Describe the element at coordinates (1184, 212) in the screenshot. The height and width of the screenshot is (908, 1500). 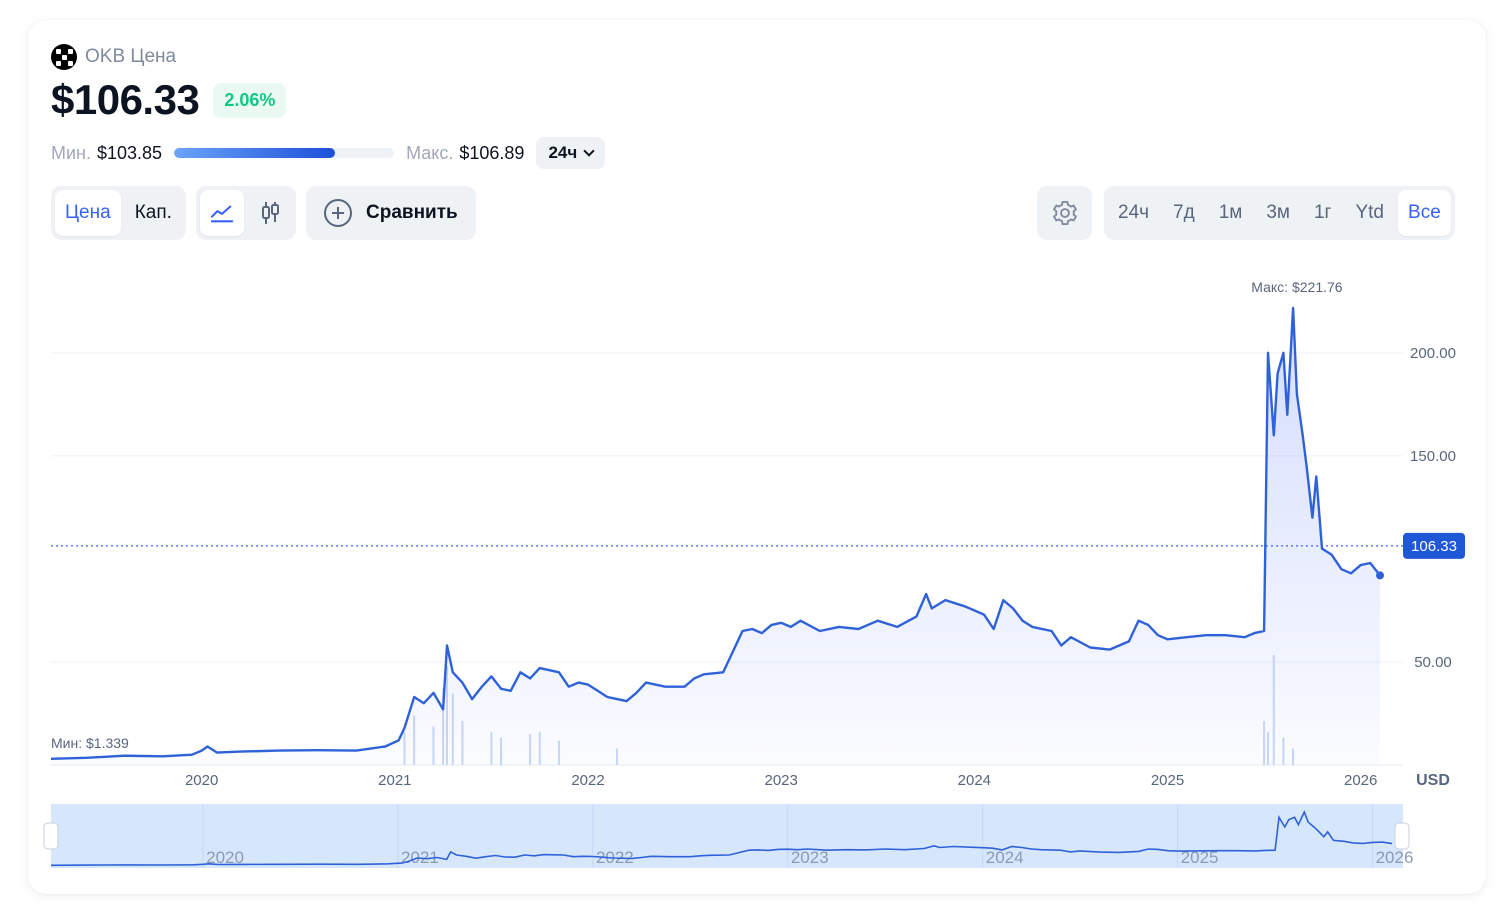
I see `timeframe-7d: 7д` at that location.